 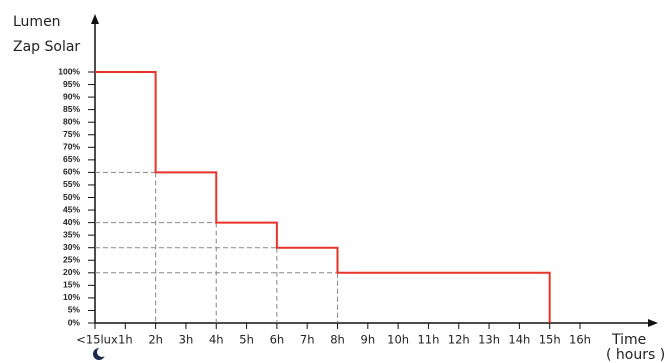 I want to click on x-tick-label: 13h, so click(x=489, y=340).